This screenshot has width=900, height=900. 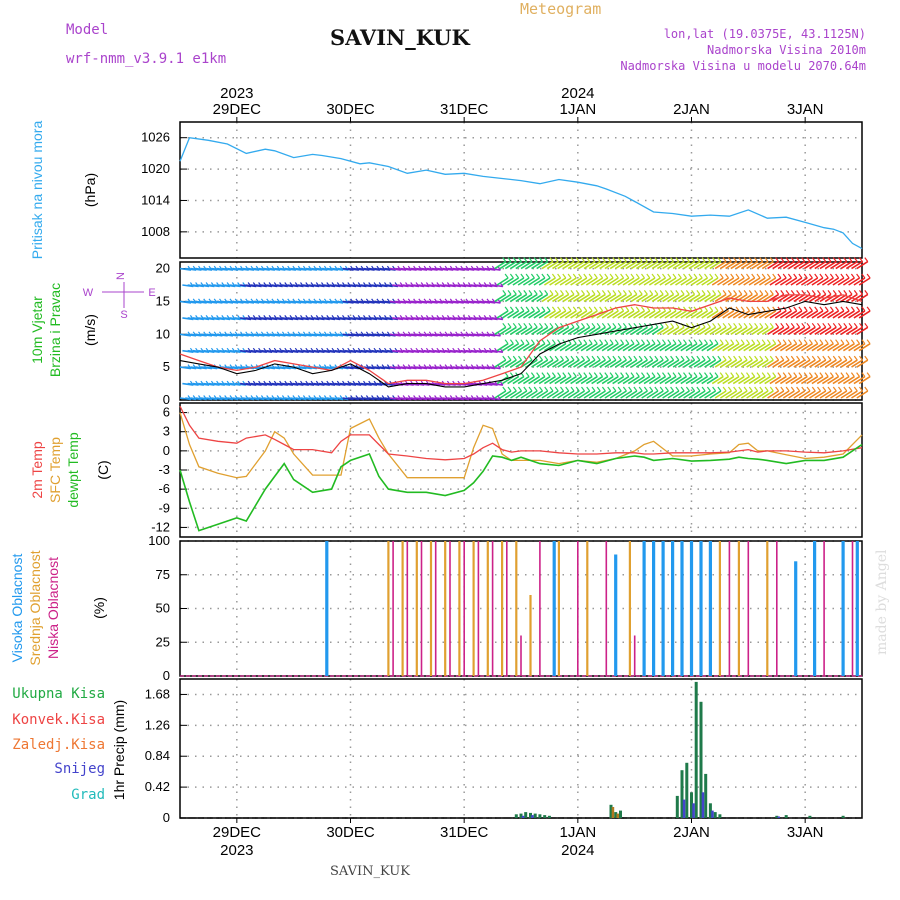 I want to click on snow-precip-bar, so click(x=684, y=808).